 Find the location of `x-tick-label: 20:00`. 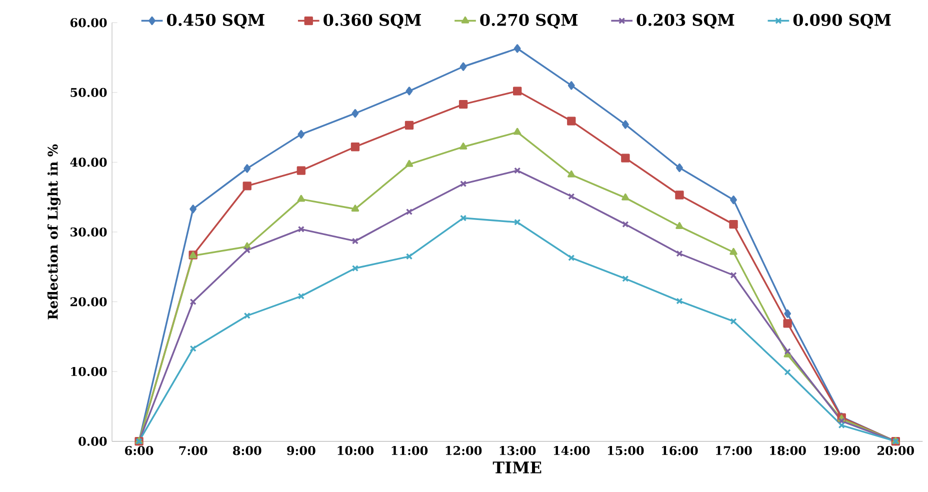

x-tick-label: 20:00 is located at coordinates (896, 451).